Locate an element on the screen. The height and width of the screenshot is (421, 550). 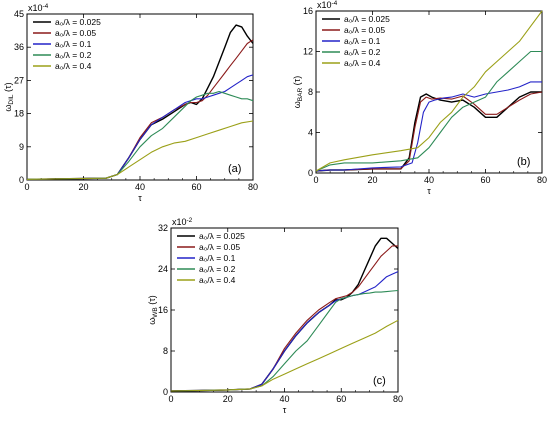
panel-label: (b) is located at coordinates (523, 162).